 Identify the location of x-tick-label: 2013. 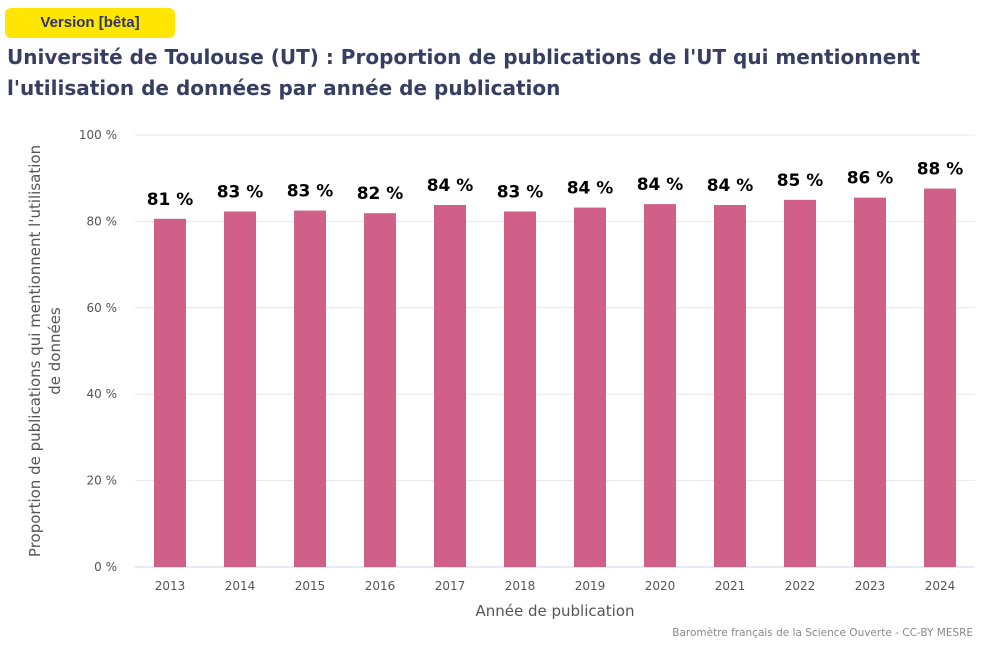
(170, 586).